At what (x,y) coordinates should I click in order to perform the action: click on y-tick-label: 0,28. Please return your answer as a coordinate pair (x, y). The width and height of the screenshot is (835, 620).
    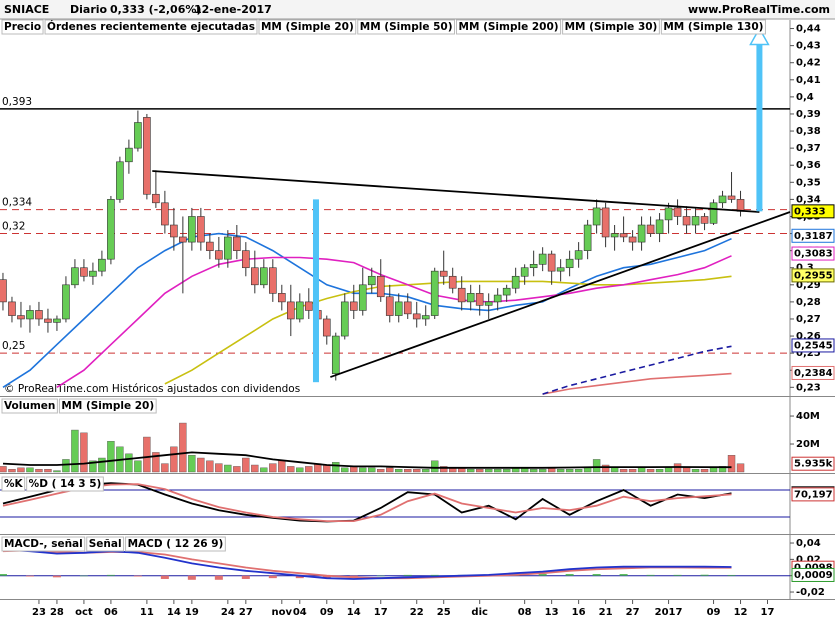
    Looking at the image, I should click on (808, 302).